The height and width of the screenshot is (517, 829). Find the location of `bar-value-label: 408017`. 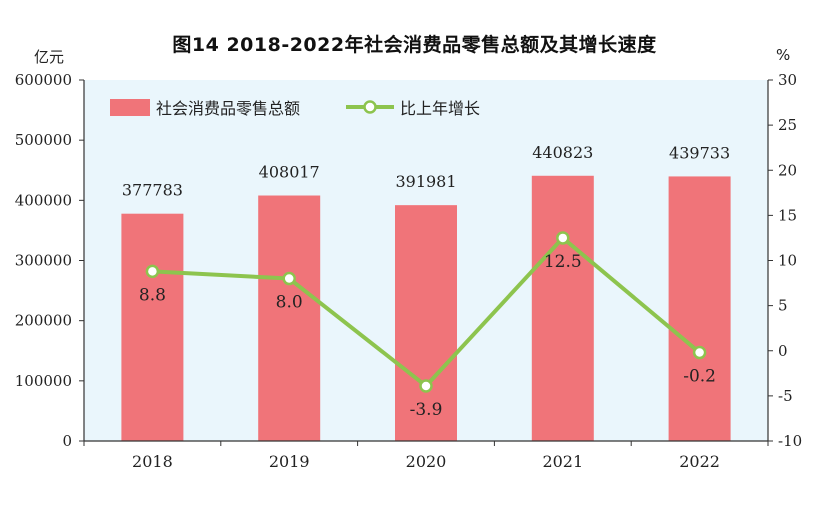

bar-value-label: 408017 is located at coordinates (289, 172).